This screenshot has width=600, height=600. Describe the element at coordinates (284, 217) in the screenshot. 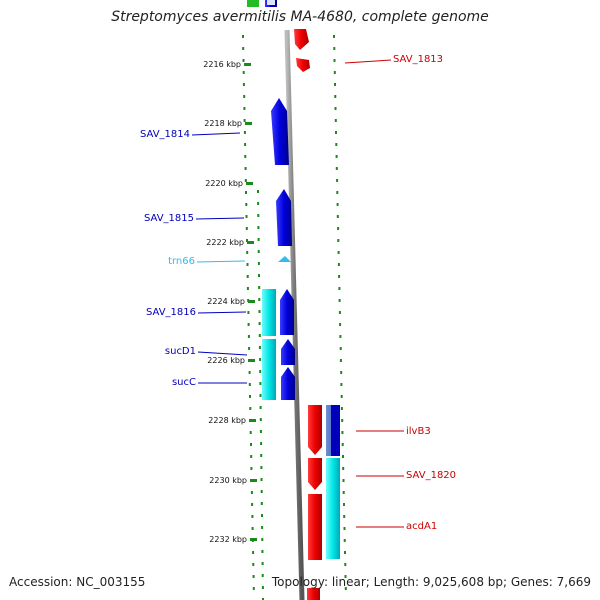

I see `gene-sav1815` at that location.